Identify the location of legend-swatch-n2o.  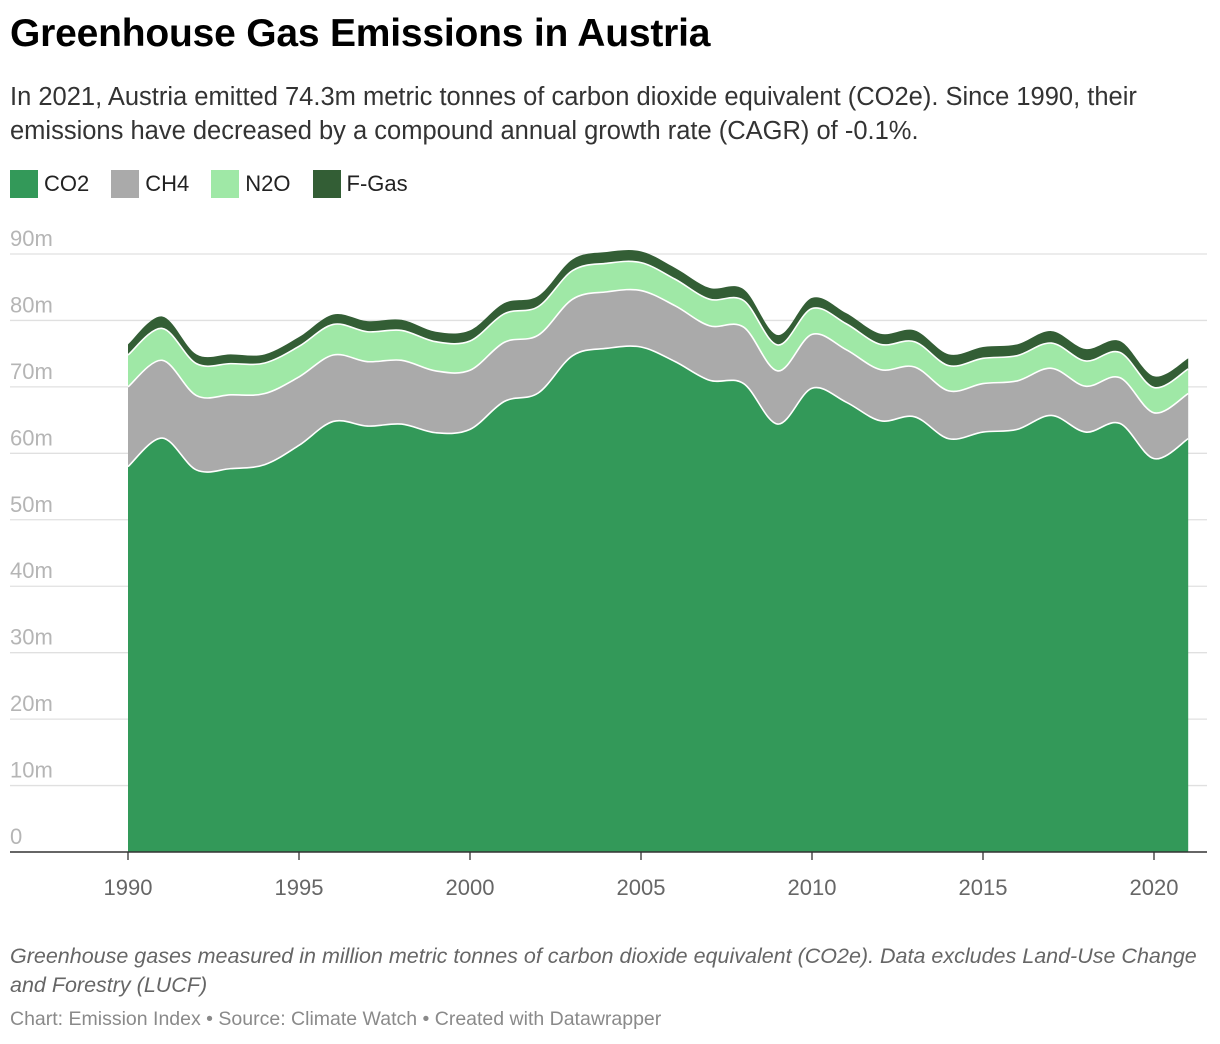
(225, 184).